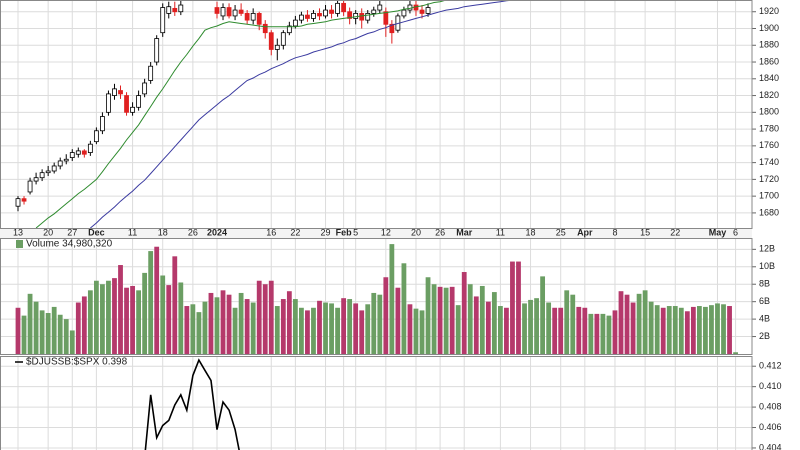  I want to click on y-tick-label: 6B, so click(764, 301).